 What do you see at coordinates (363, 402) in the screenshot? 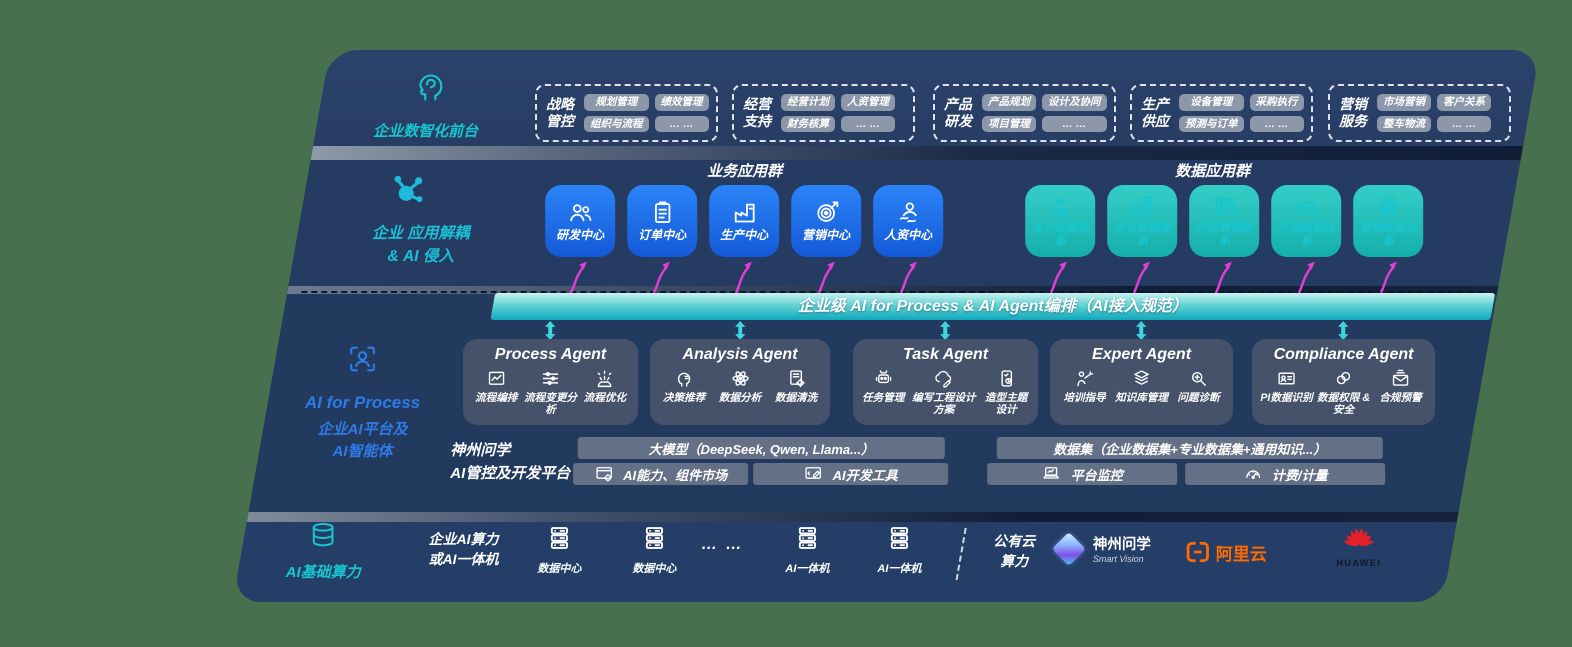
I see `ai-for-process-rail: AI for Process 企业AI平台及 AI智能体` at bounding box center [363, 402].